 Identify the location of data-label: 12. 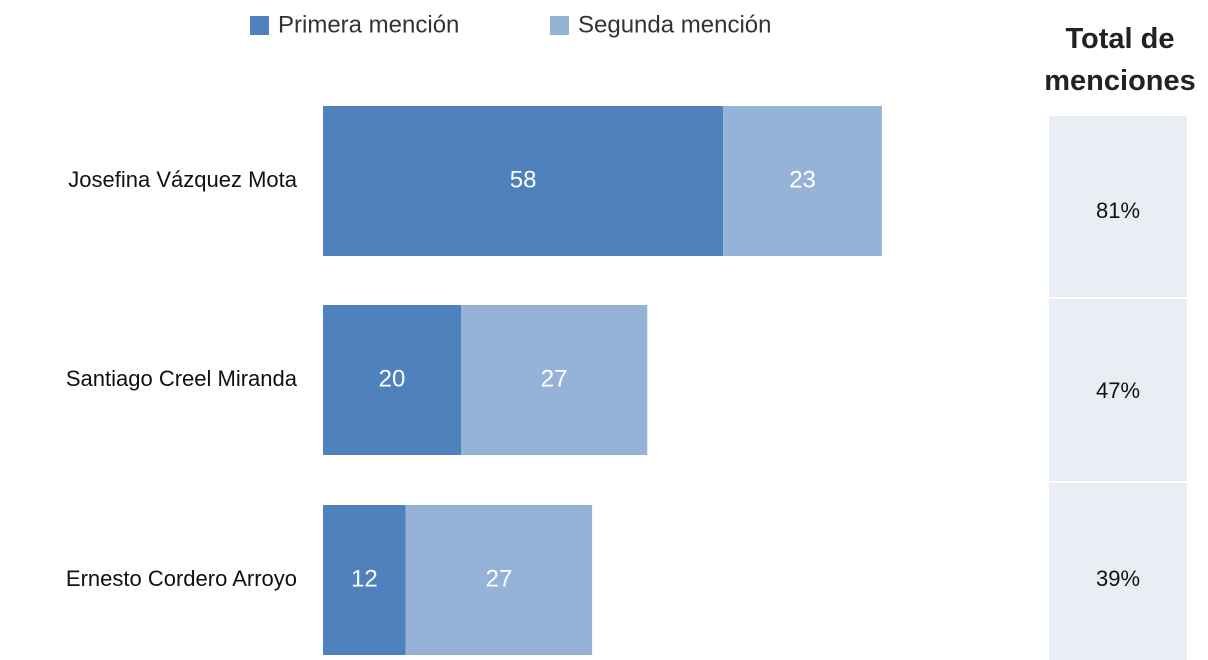
(364, 578).